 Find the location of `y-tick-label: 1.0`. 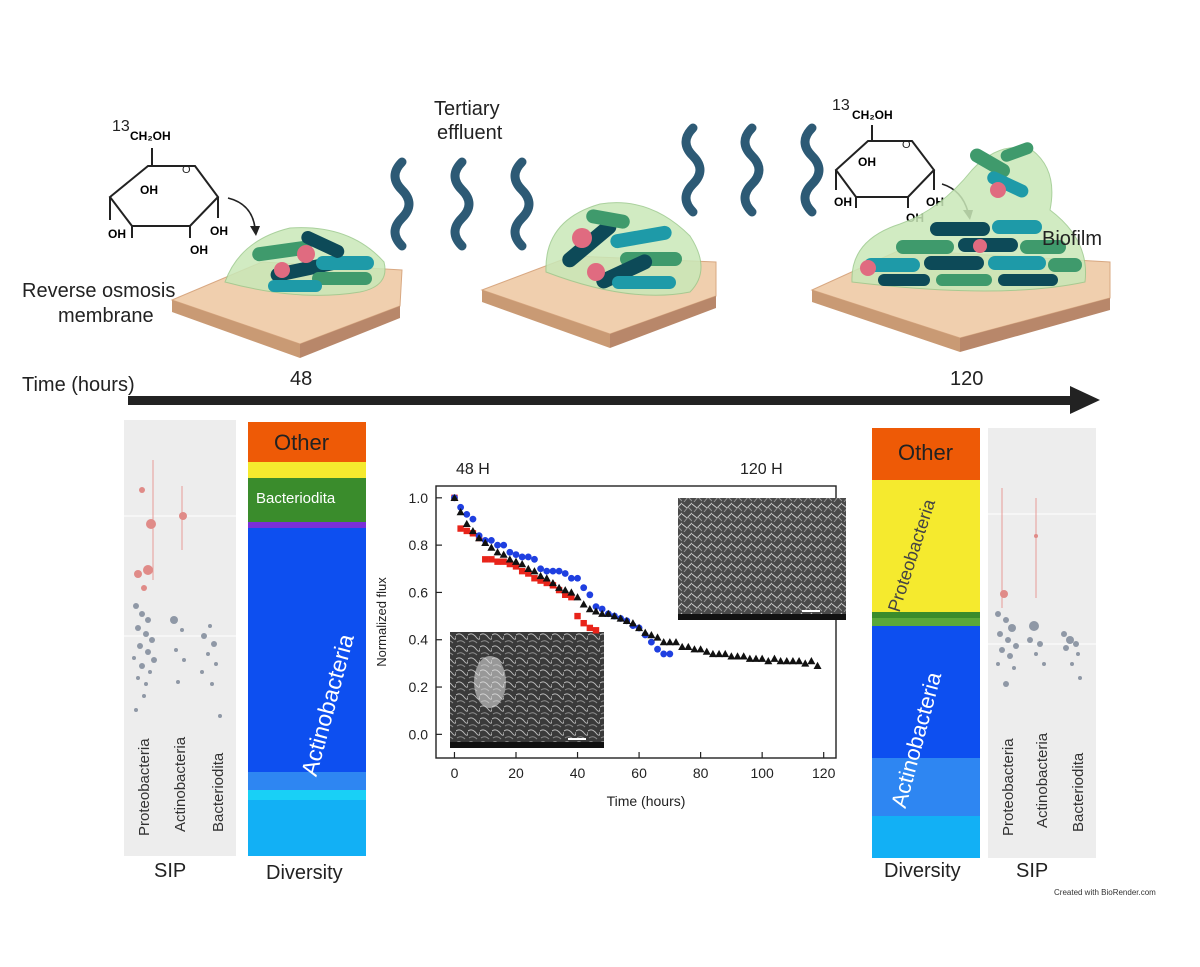

y-tick-label: 1.0 is located at coordinates (419, 498).